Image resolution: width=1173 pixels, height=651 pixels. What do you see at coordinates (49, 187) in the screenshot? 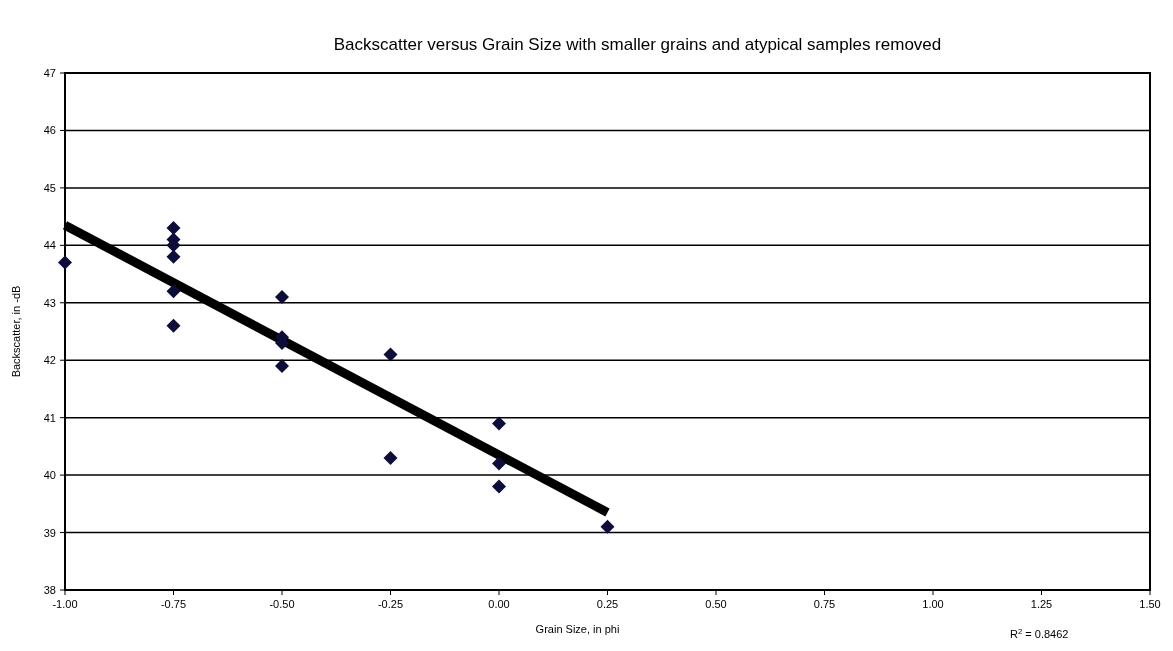
I see `y-tick-label: 45` at bounding box center [49, 187].